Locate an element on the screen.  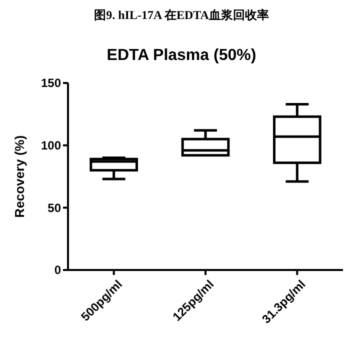
y-tick-label: 50 is located at coordinates (55, 207).